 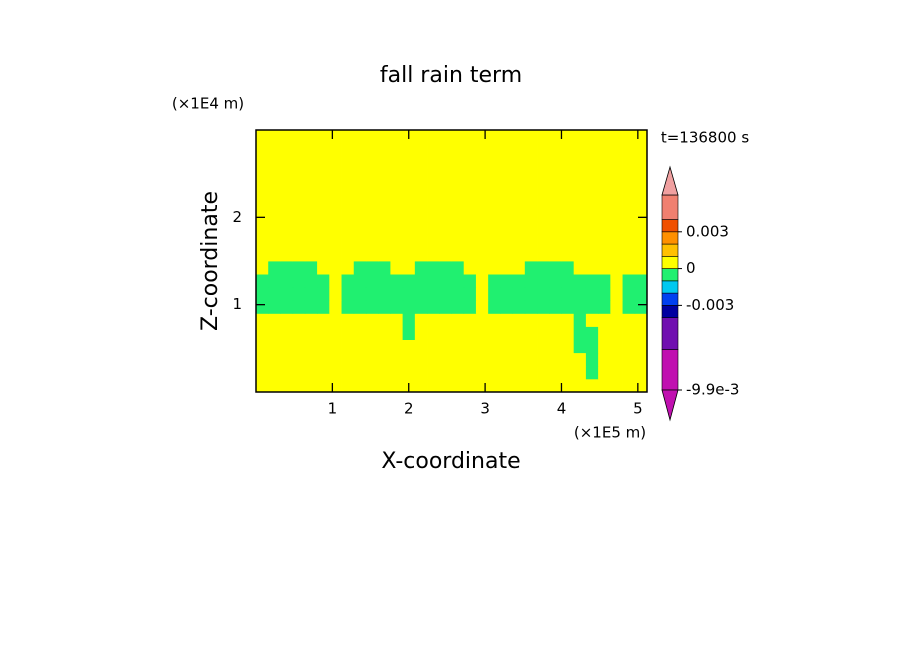 What do you see at coordinates (450, 461) in the screenshot?
I see `x-axis-label: X-coordinate` at bounding box center [450, 461].